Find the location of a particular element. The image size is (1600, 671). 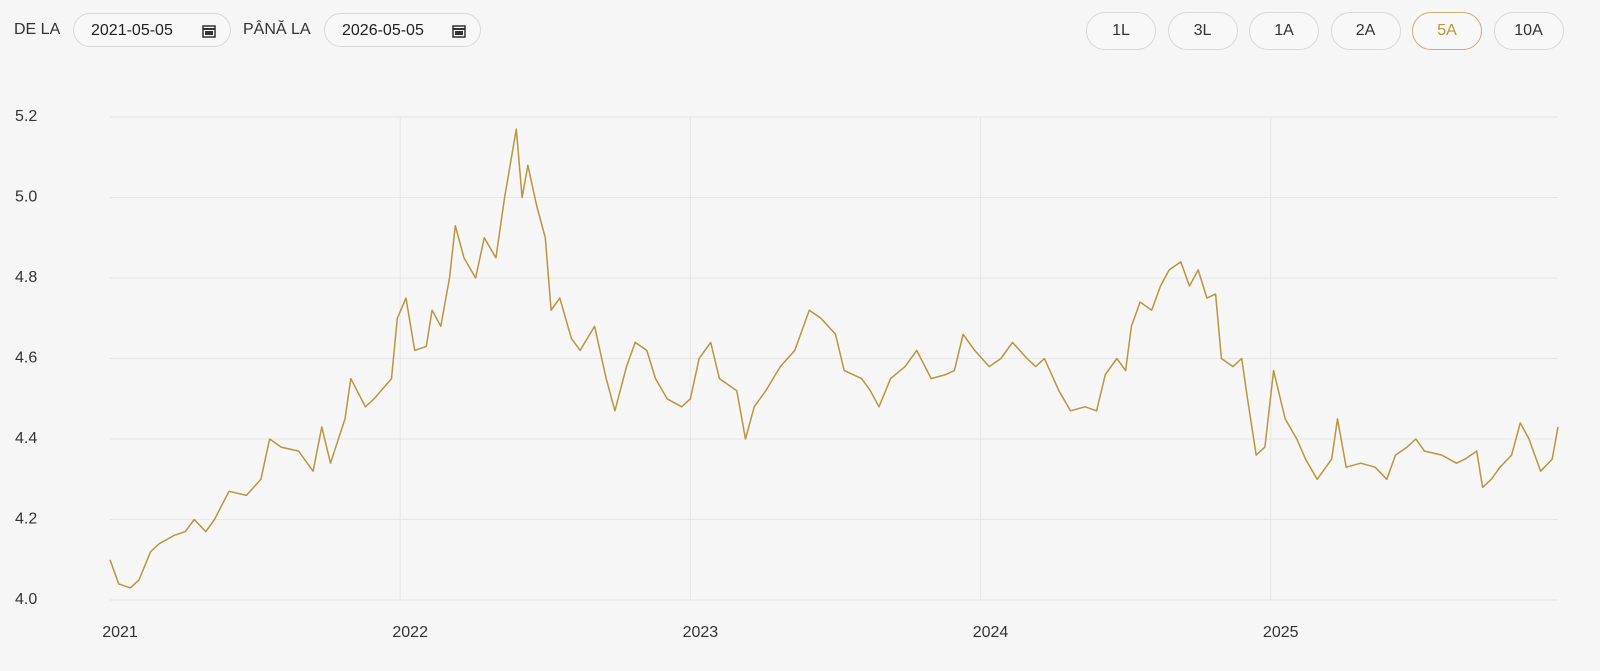

y-tick-label: 5.0 is located at coordinates (26, 197).